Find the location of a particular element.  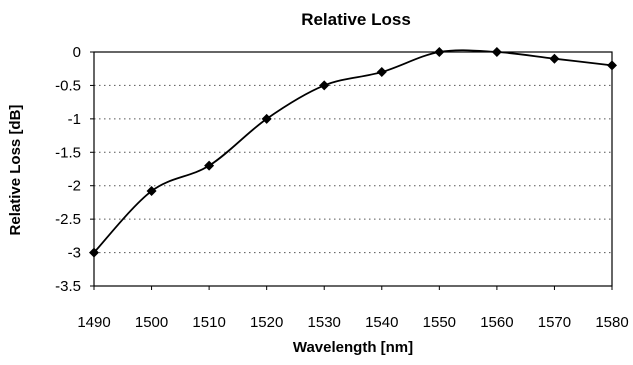

x-tick-label: 1570 is located at coordinates (554, 322).